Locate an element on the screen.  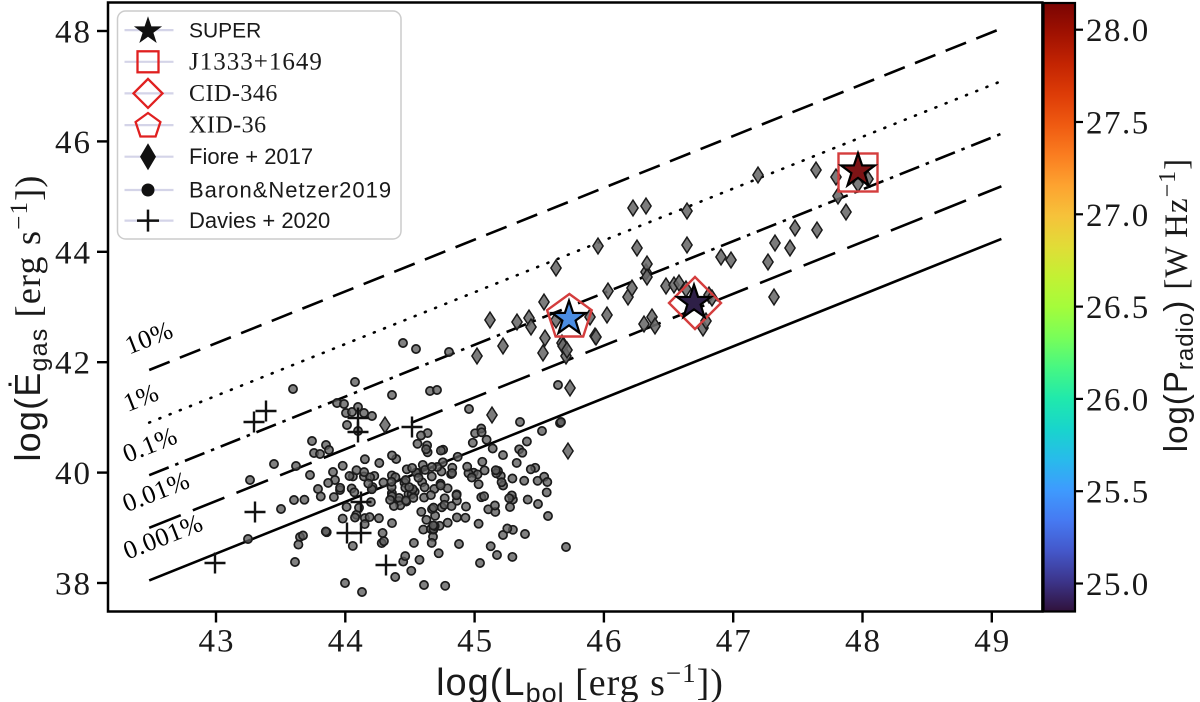
svg-text: 27.0 is located at coordinates (1118, 216).